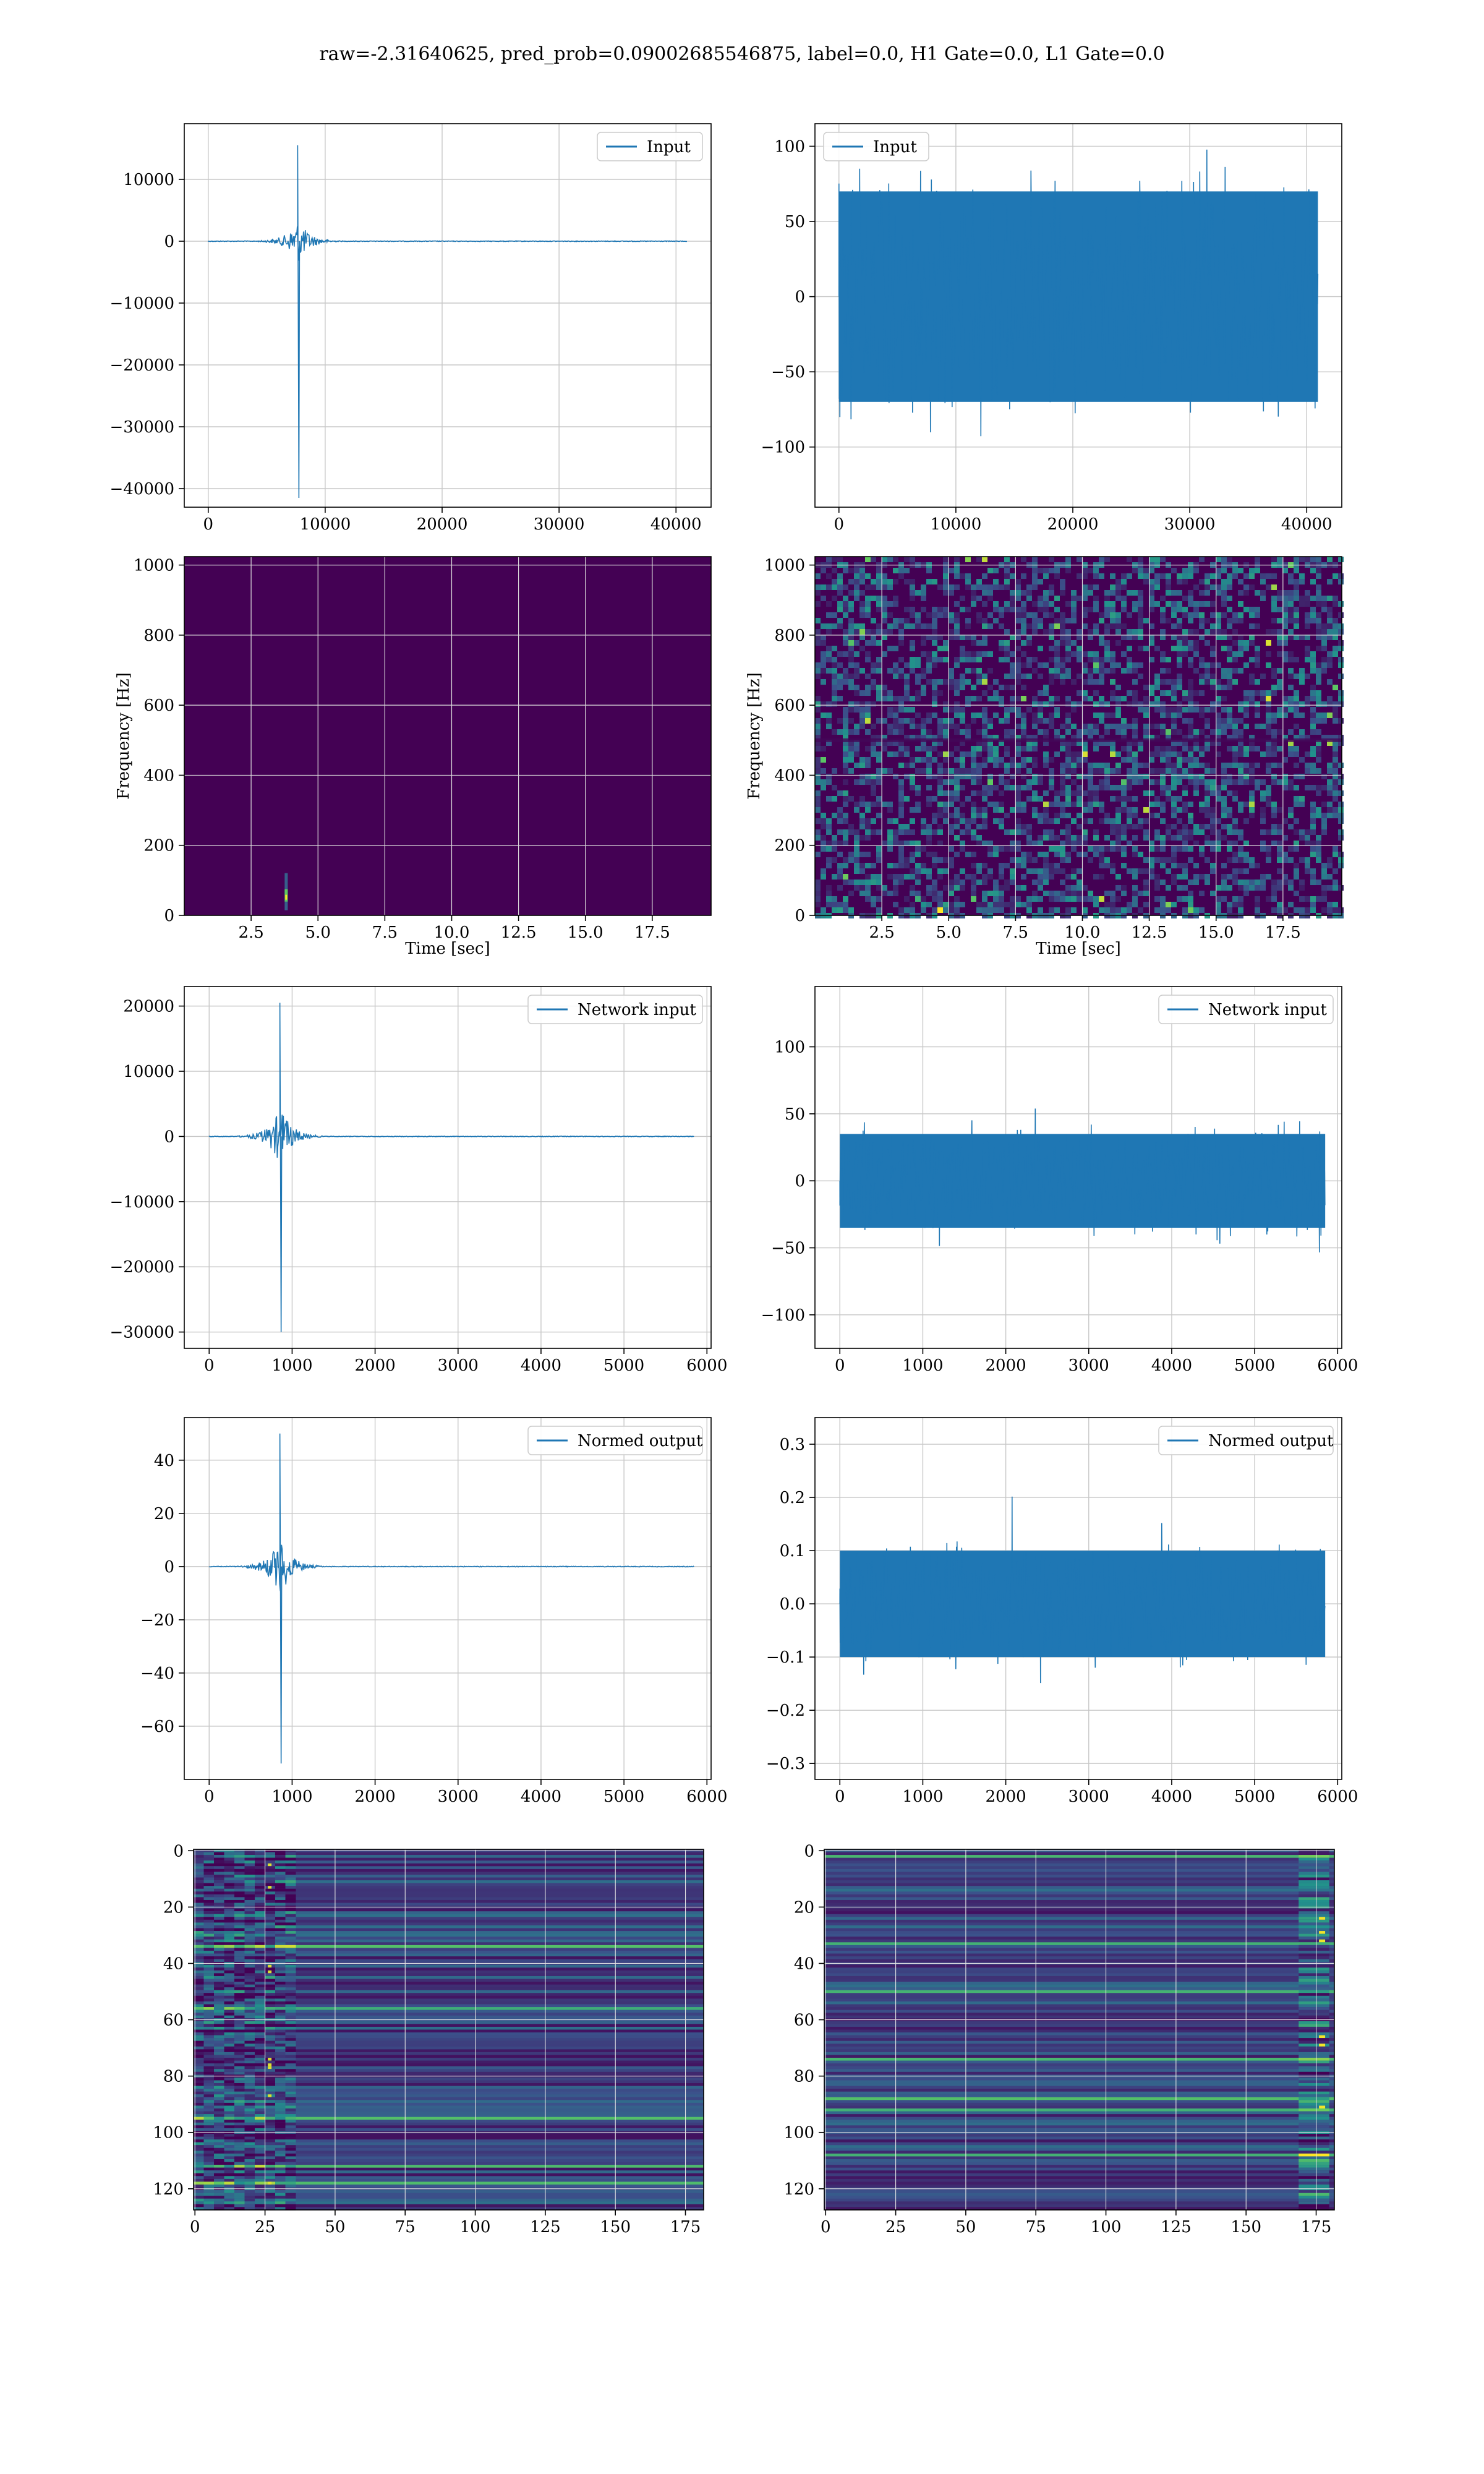 This screenshot has width=1484, height=2474. What do you see at coordinates (876, 146) in the screenshot?
I see `legend: Input` at bounding box center [876, 146].